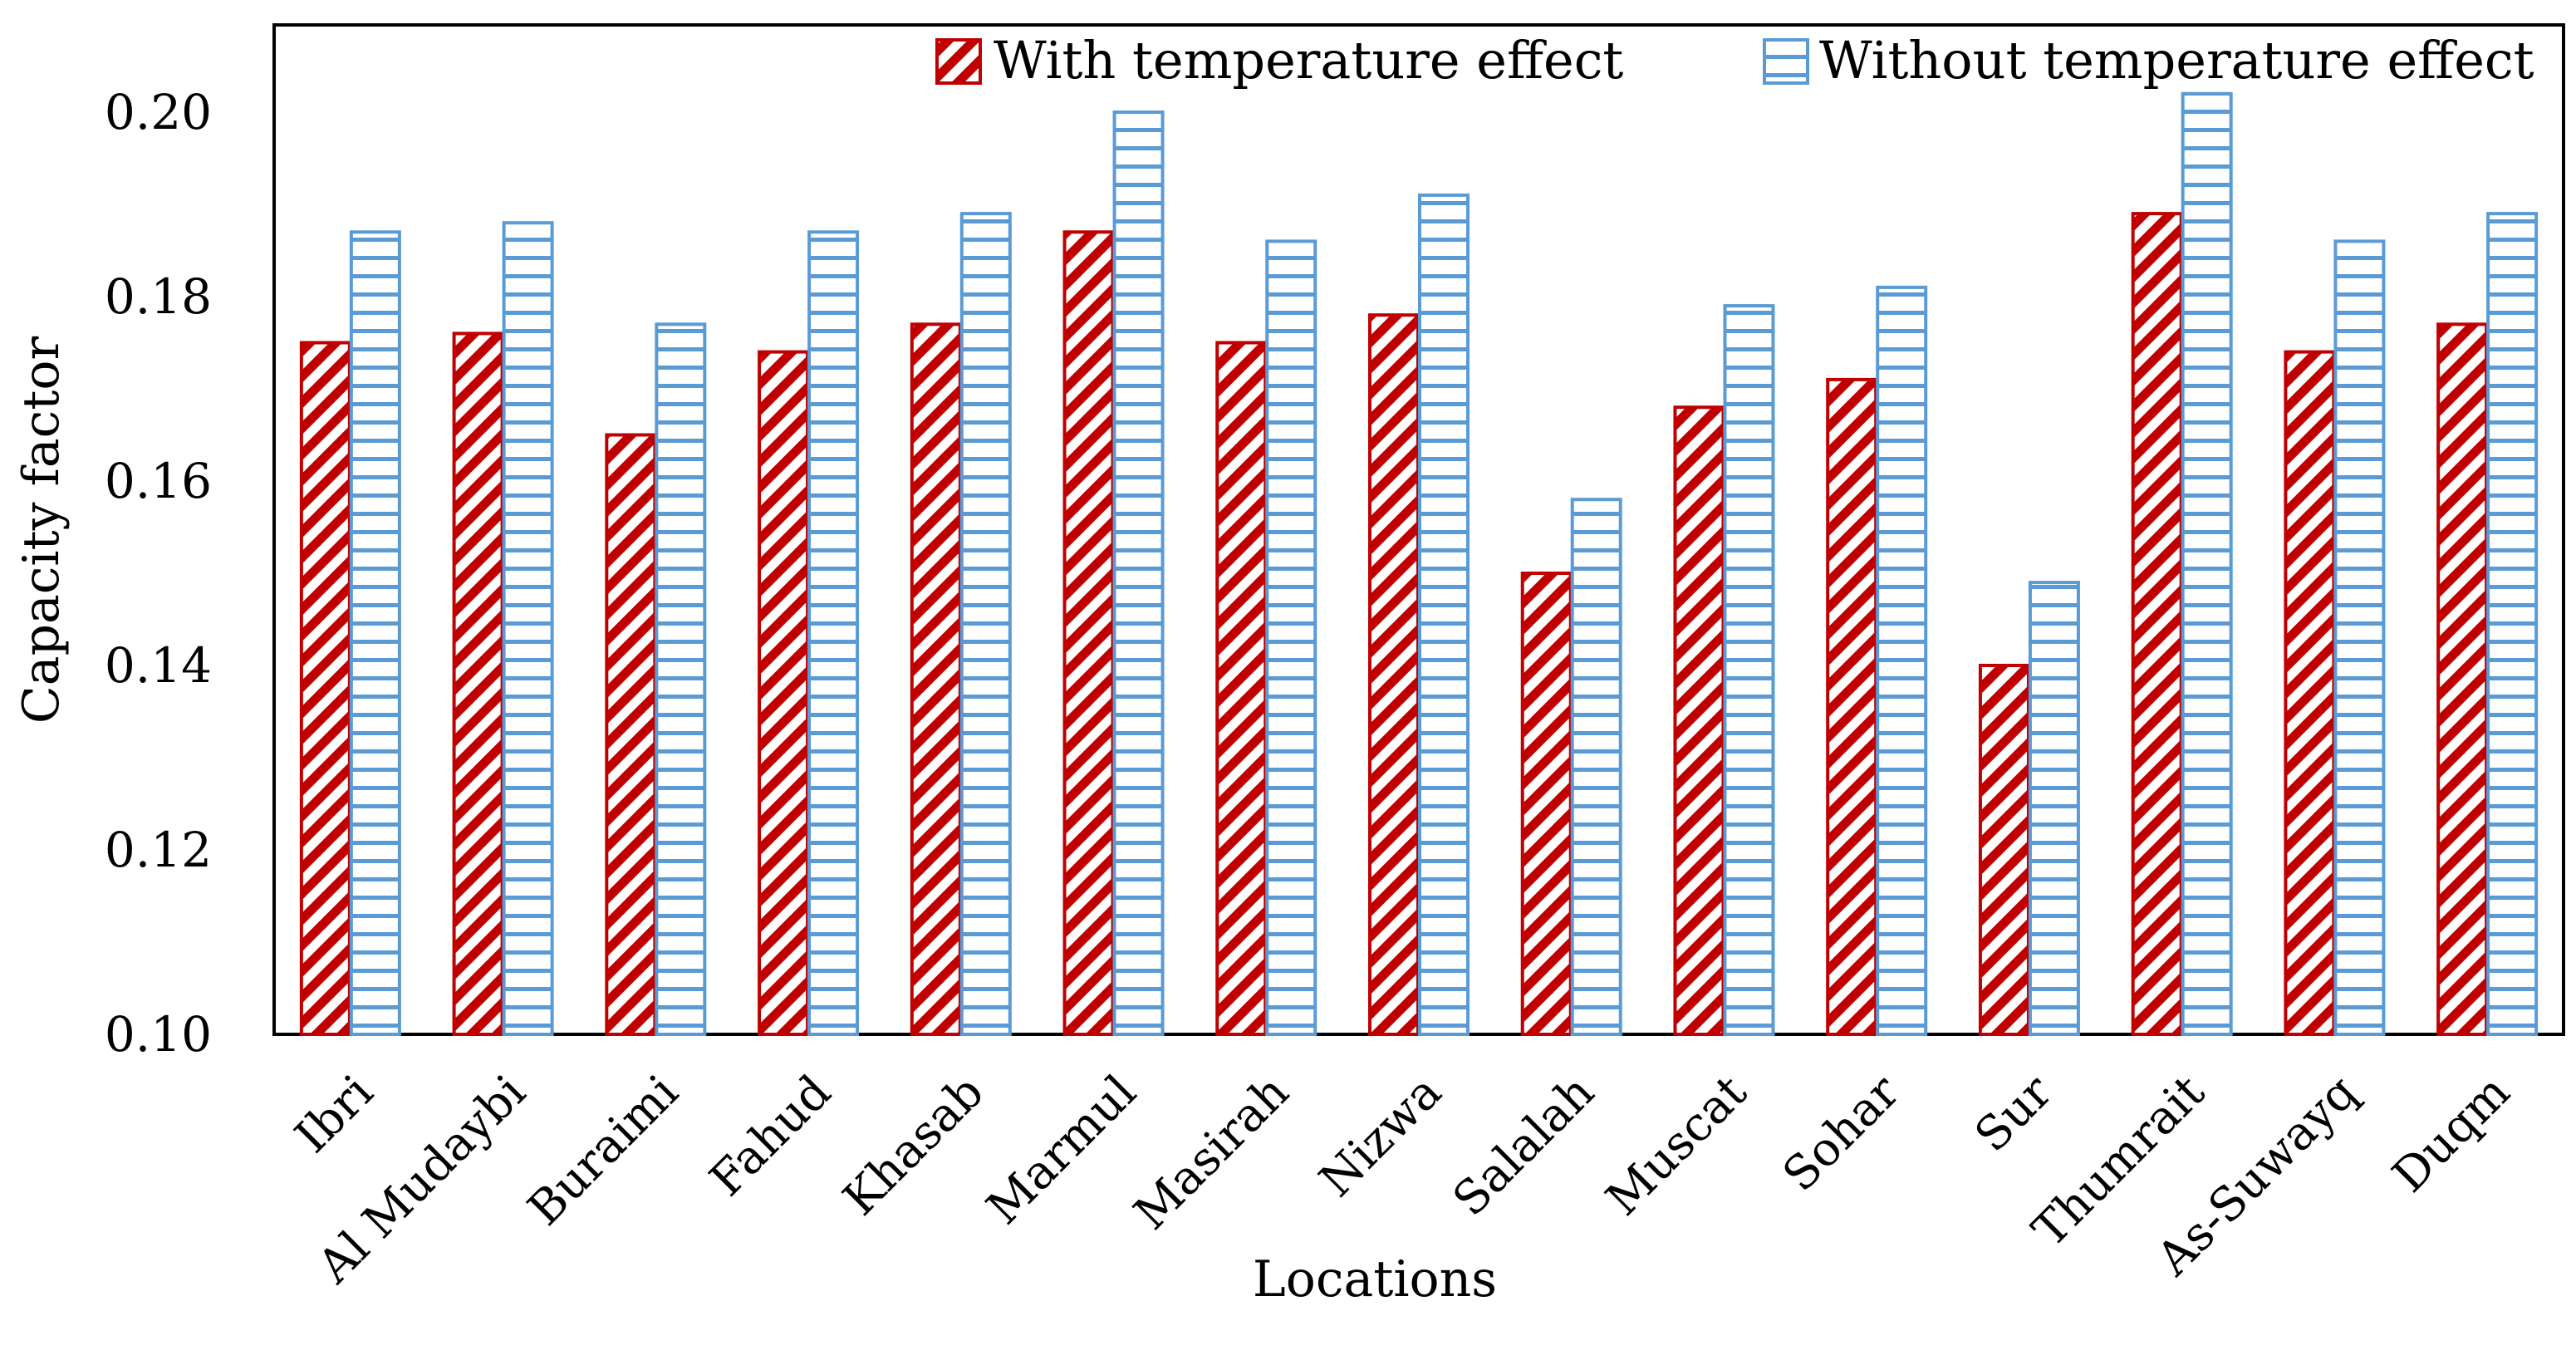 This screenshot has width=2576, height=1360. I want to click on bar-without-temp-sohar, so click(1902, 660).